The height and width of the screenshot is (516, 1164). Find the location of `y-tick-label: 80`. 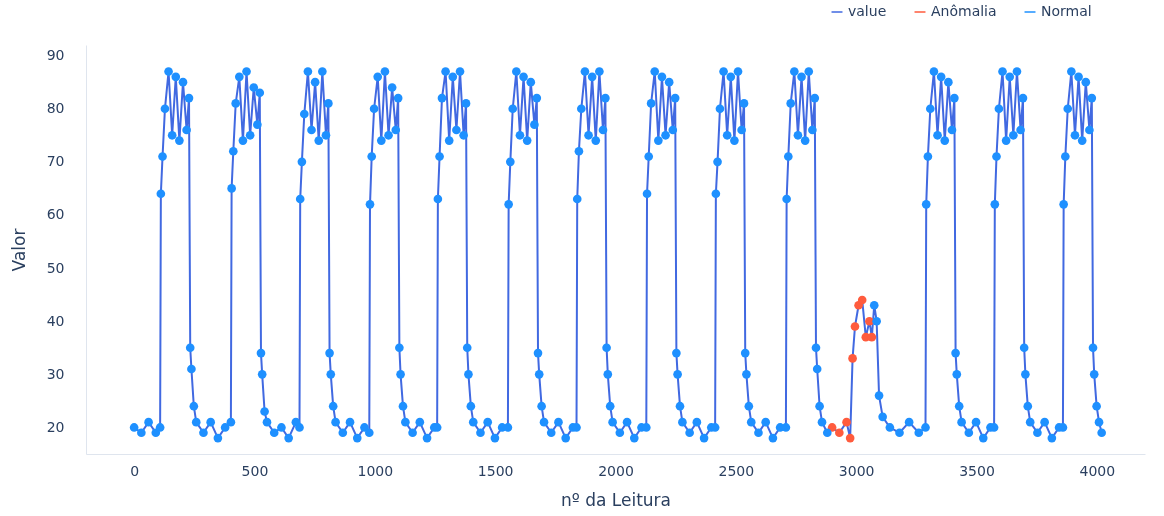

y-tick-label: 80 is located at coordinates (55, 108).